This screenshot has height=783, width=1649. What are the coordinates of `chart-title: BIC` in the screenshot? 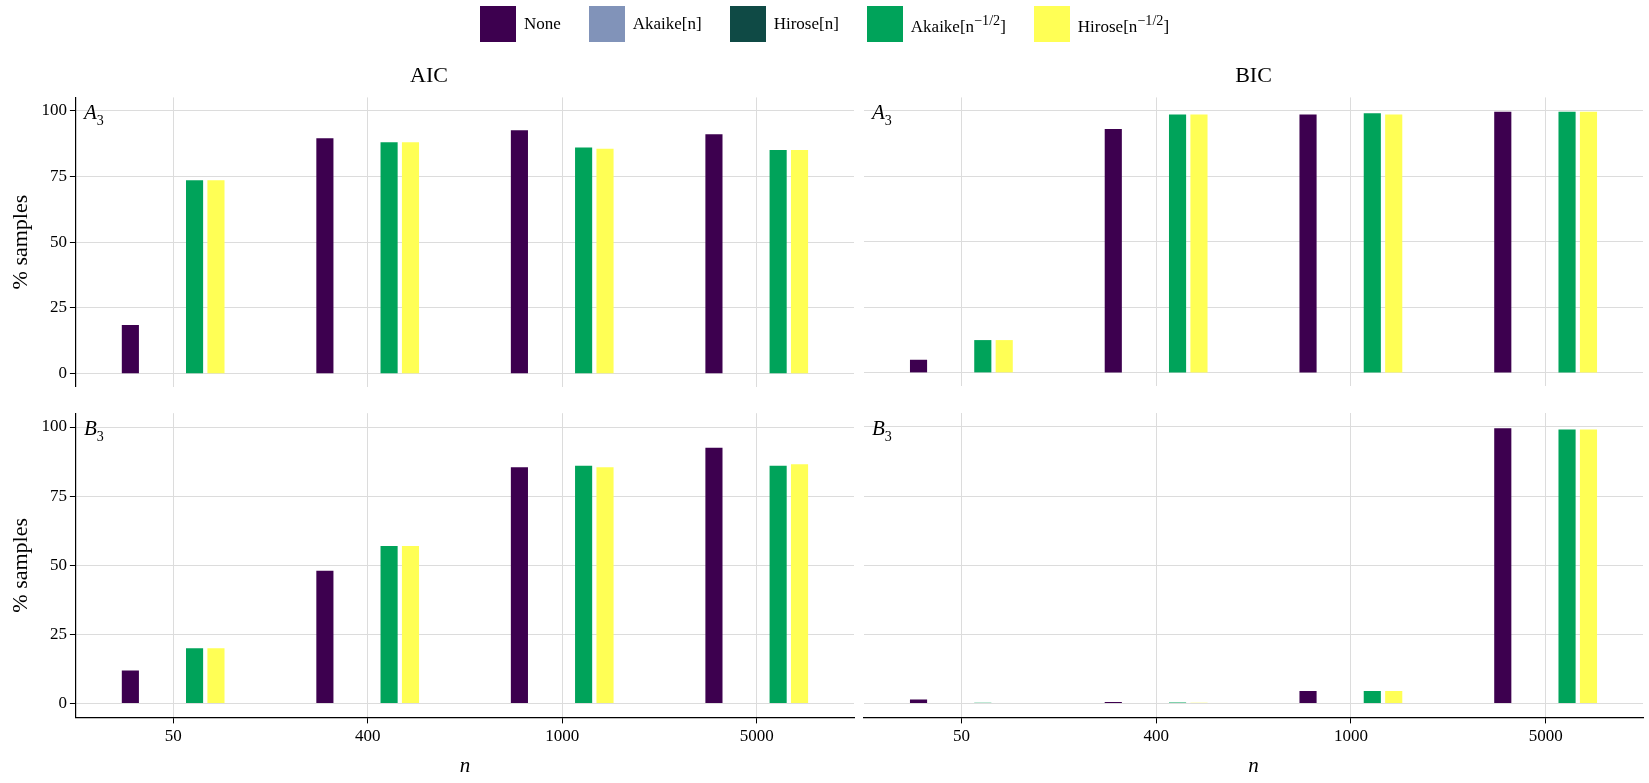 It's located at (1253, 74).